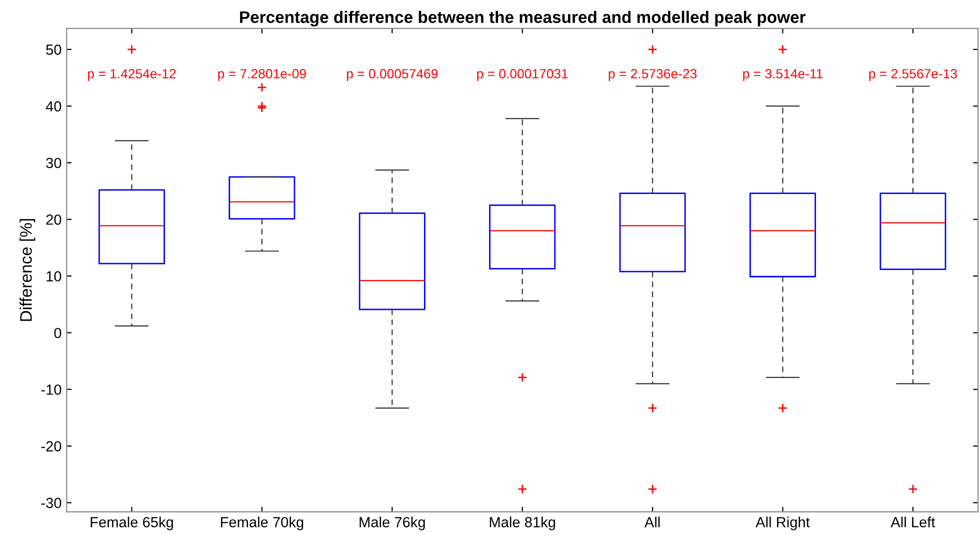  Describe the element at coordinates (262, 75) in the screenshot. I see `annotation: p = 7.2801e-09` at that location.